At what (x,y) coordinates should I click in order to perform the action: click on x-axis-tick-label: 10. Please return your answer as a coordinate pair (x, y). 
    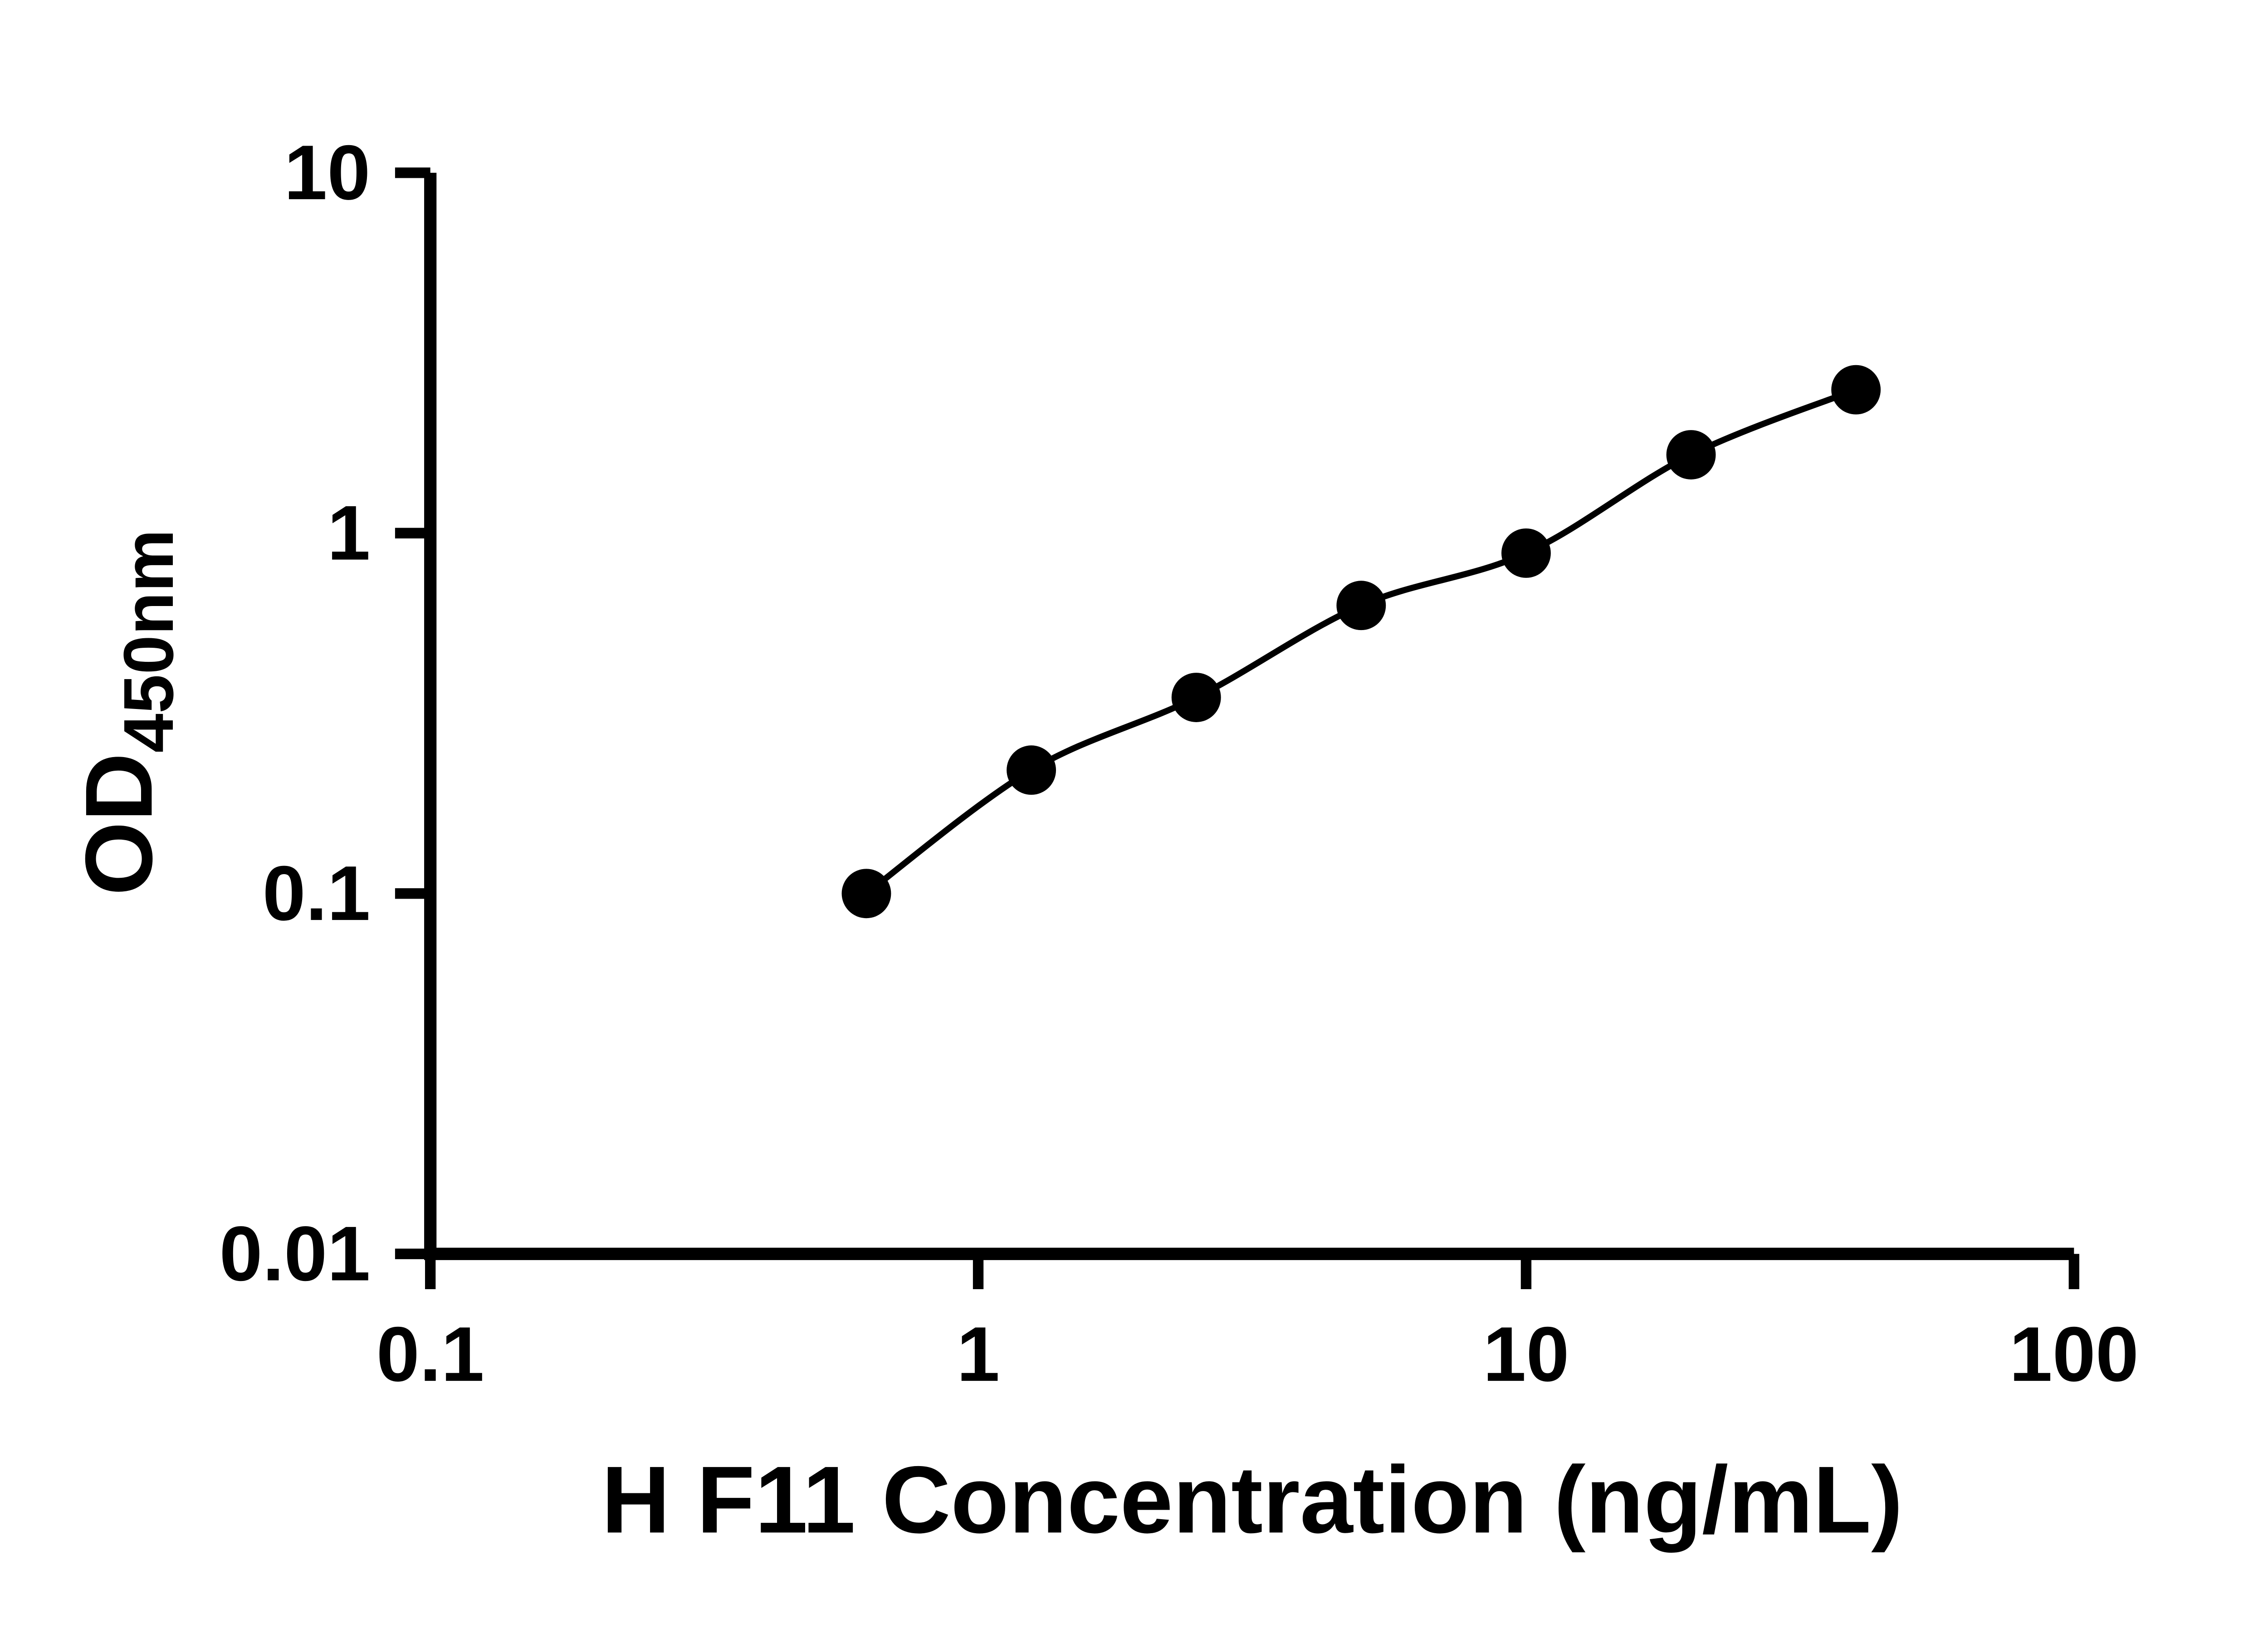
    Looking at the image, I should click on (1526, 1354).